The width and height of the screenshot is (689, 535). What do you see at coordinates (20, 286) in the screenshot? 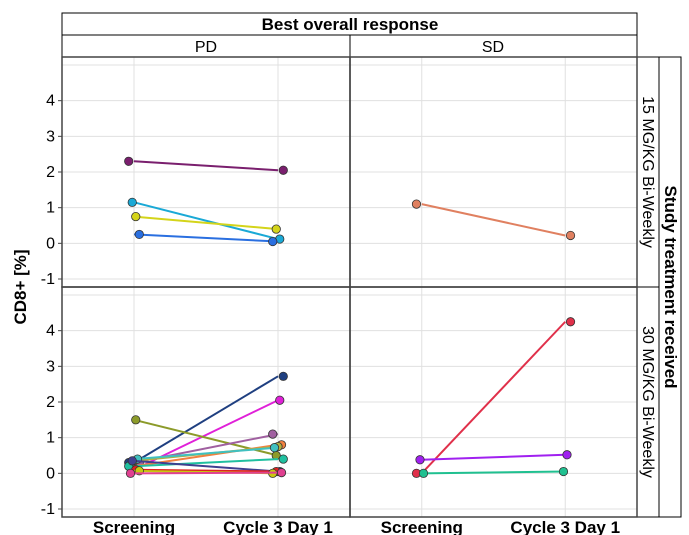
I see `y-axis-label: CD8+ [%]` at bounding box center [20, 286].